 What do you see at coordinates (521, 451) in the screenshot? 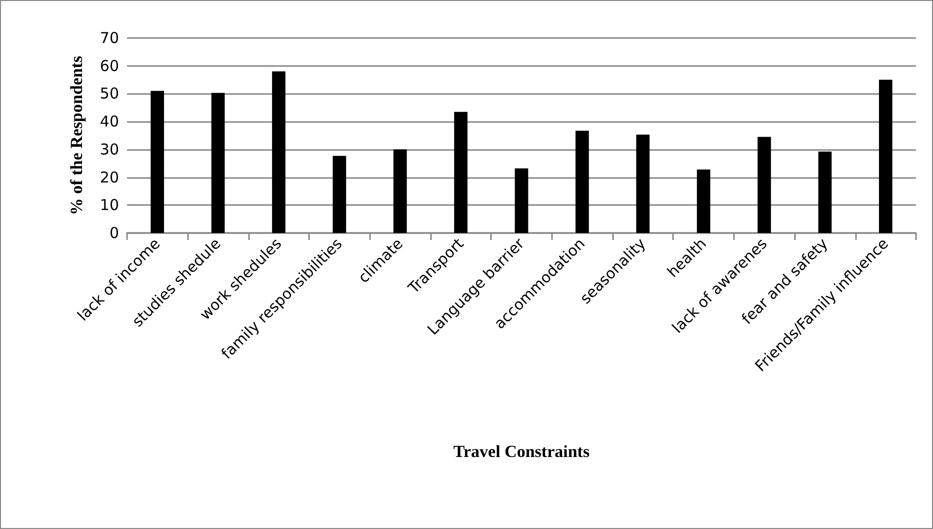
I see `x-axis-title: Travel Constraints` at bounding box center [521, 451].